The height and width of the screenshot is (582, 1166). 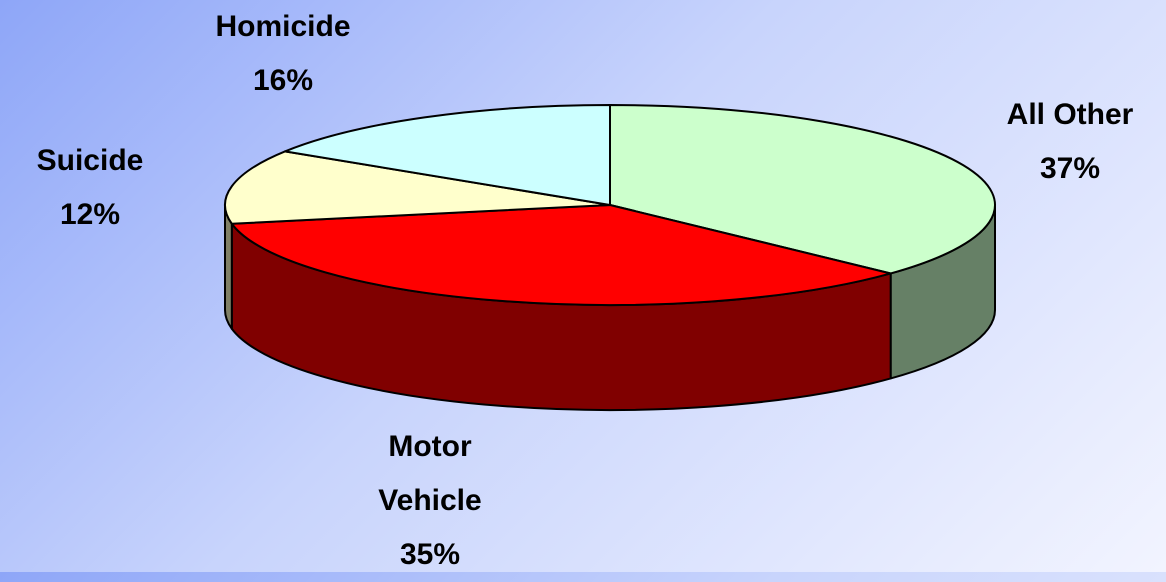 I want to click on category-label: Homicide, so click(x=283, y=26).